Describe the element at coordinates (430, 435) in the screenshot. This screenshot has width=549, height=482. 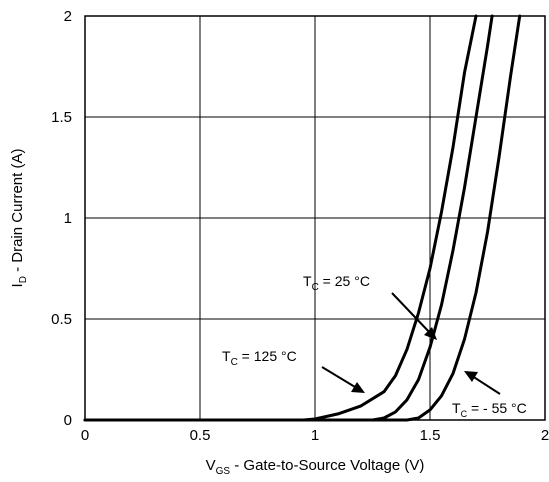
I see `x-tick-label: 1.5` at that location.